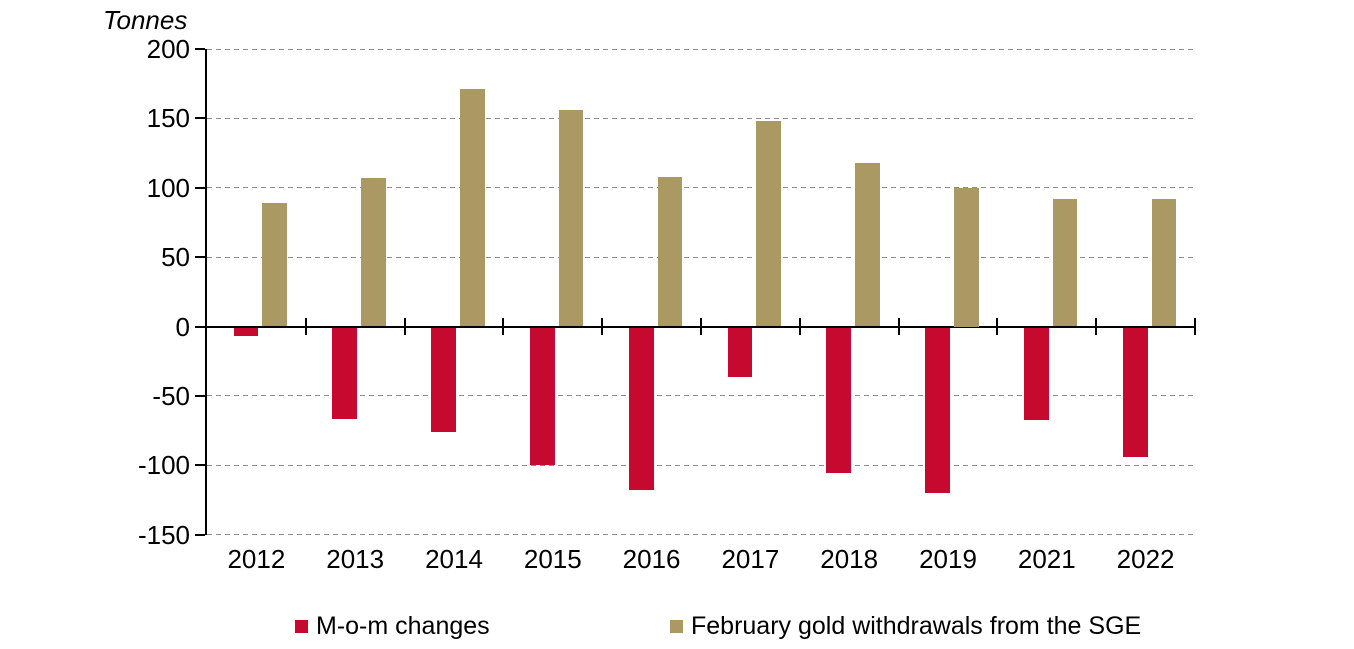 Image resolution: width=1354 pixels, height=649 pixels. I want to click on legend-label-feb-withdrawals: February gold withdrawals from the SGE, so click(916, 625).